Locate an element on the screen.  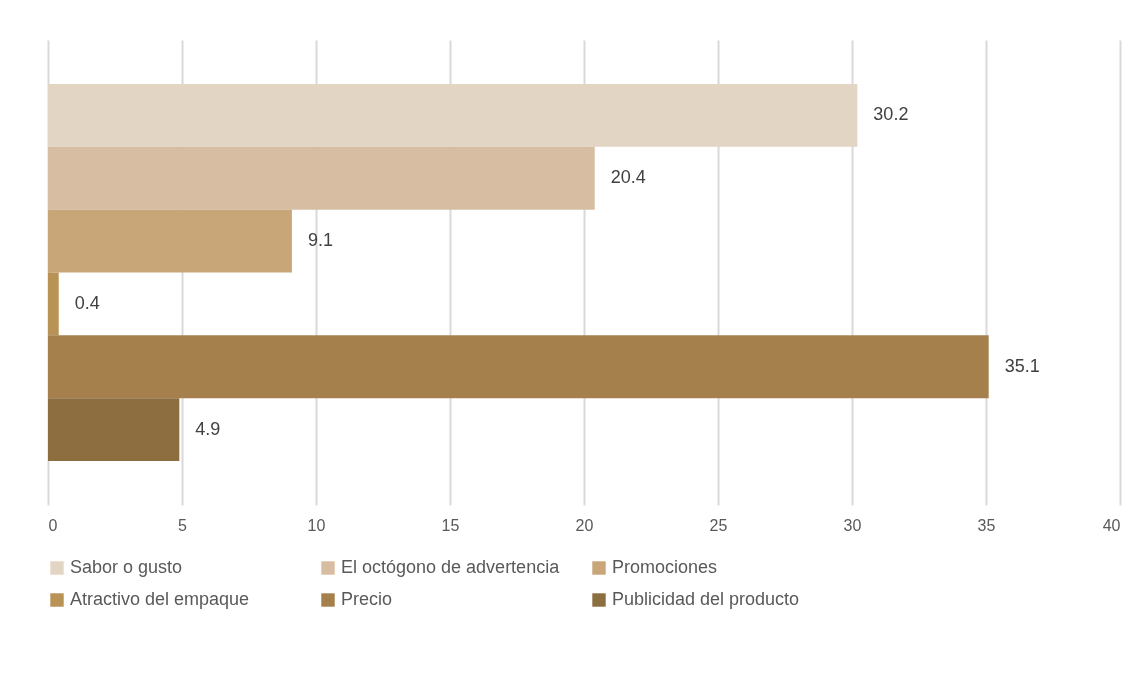
x-tick-label: 30 is located at coordinates (852, 525).